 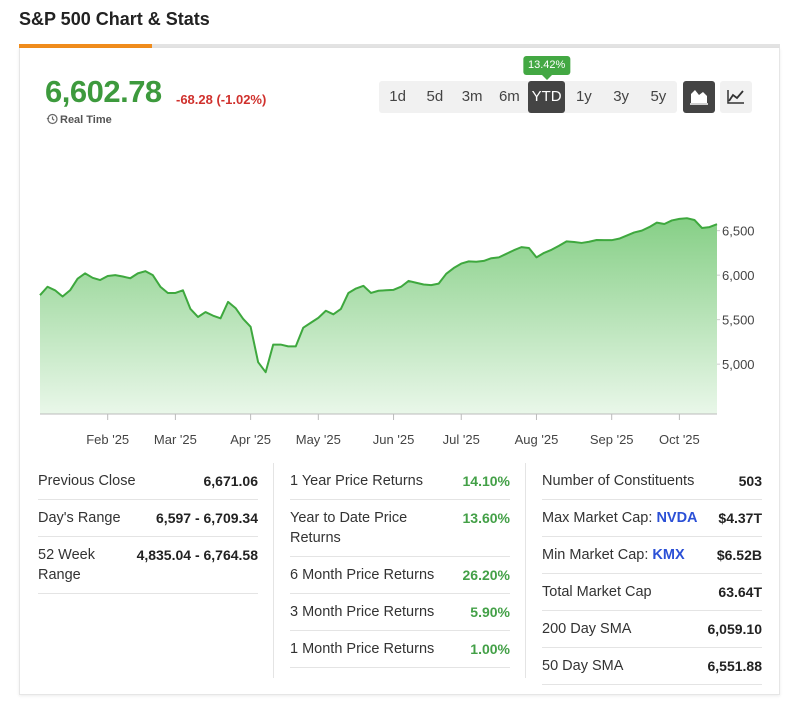 I want to click on stats-label-wrap: Max Market Cap: NVDA, so click(x=630, y=518).